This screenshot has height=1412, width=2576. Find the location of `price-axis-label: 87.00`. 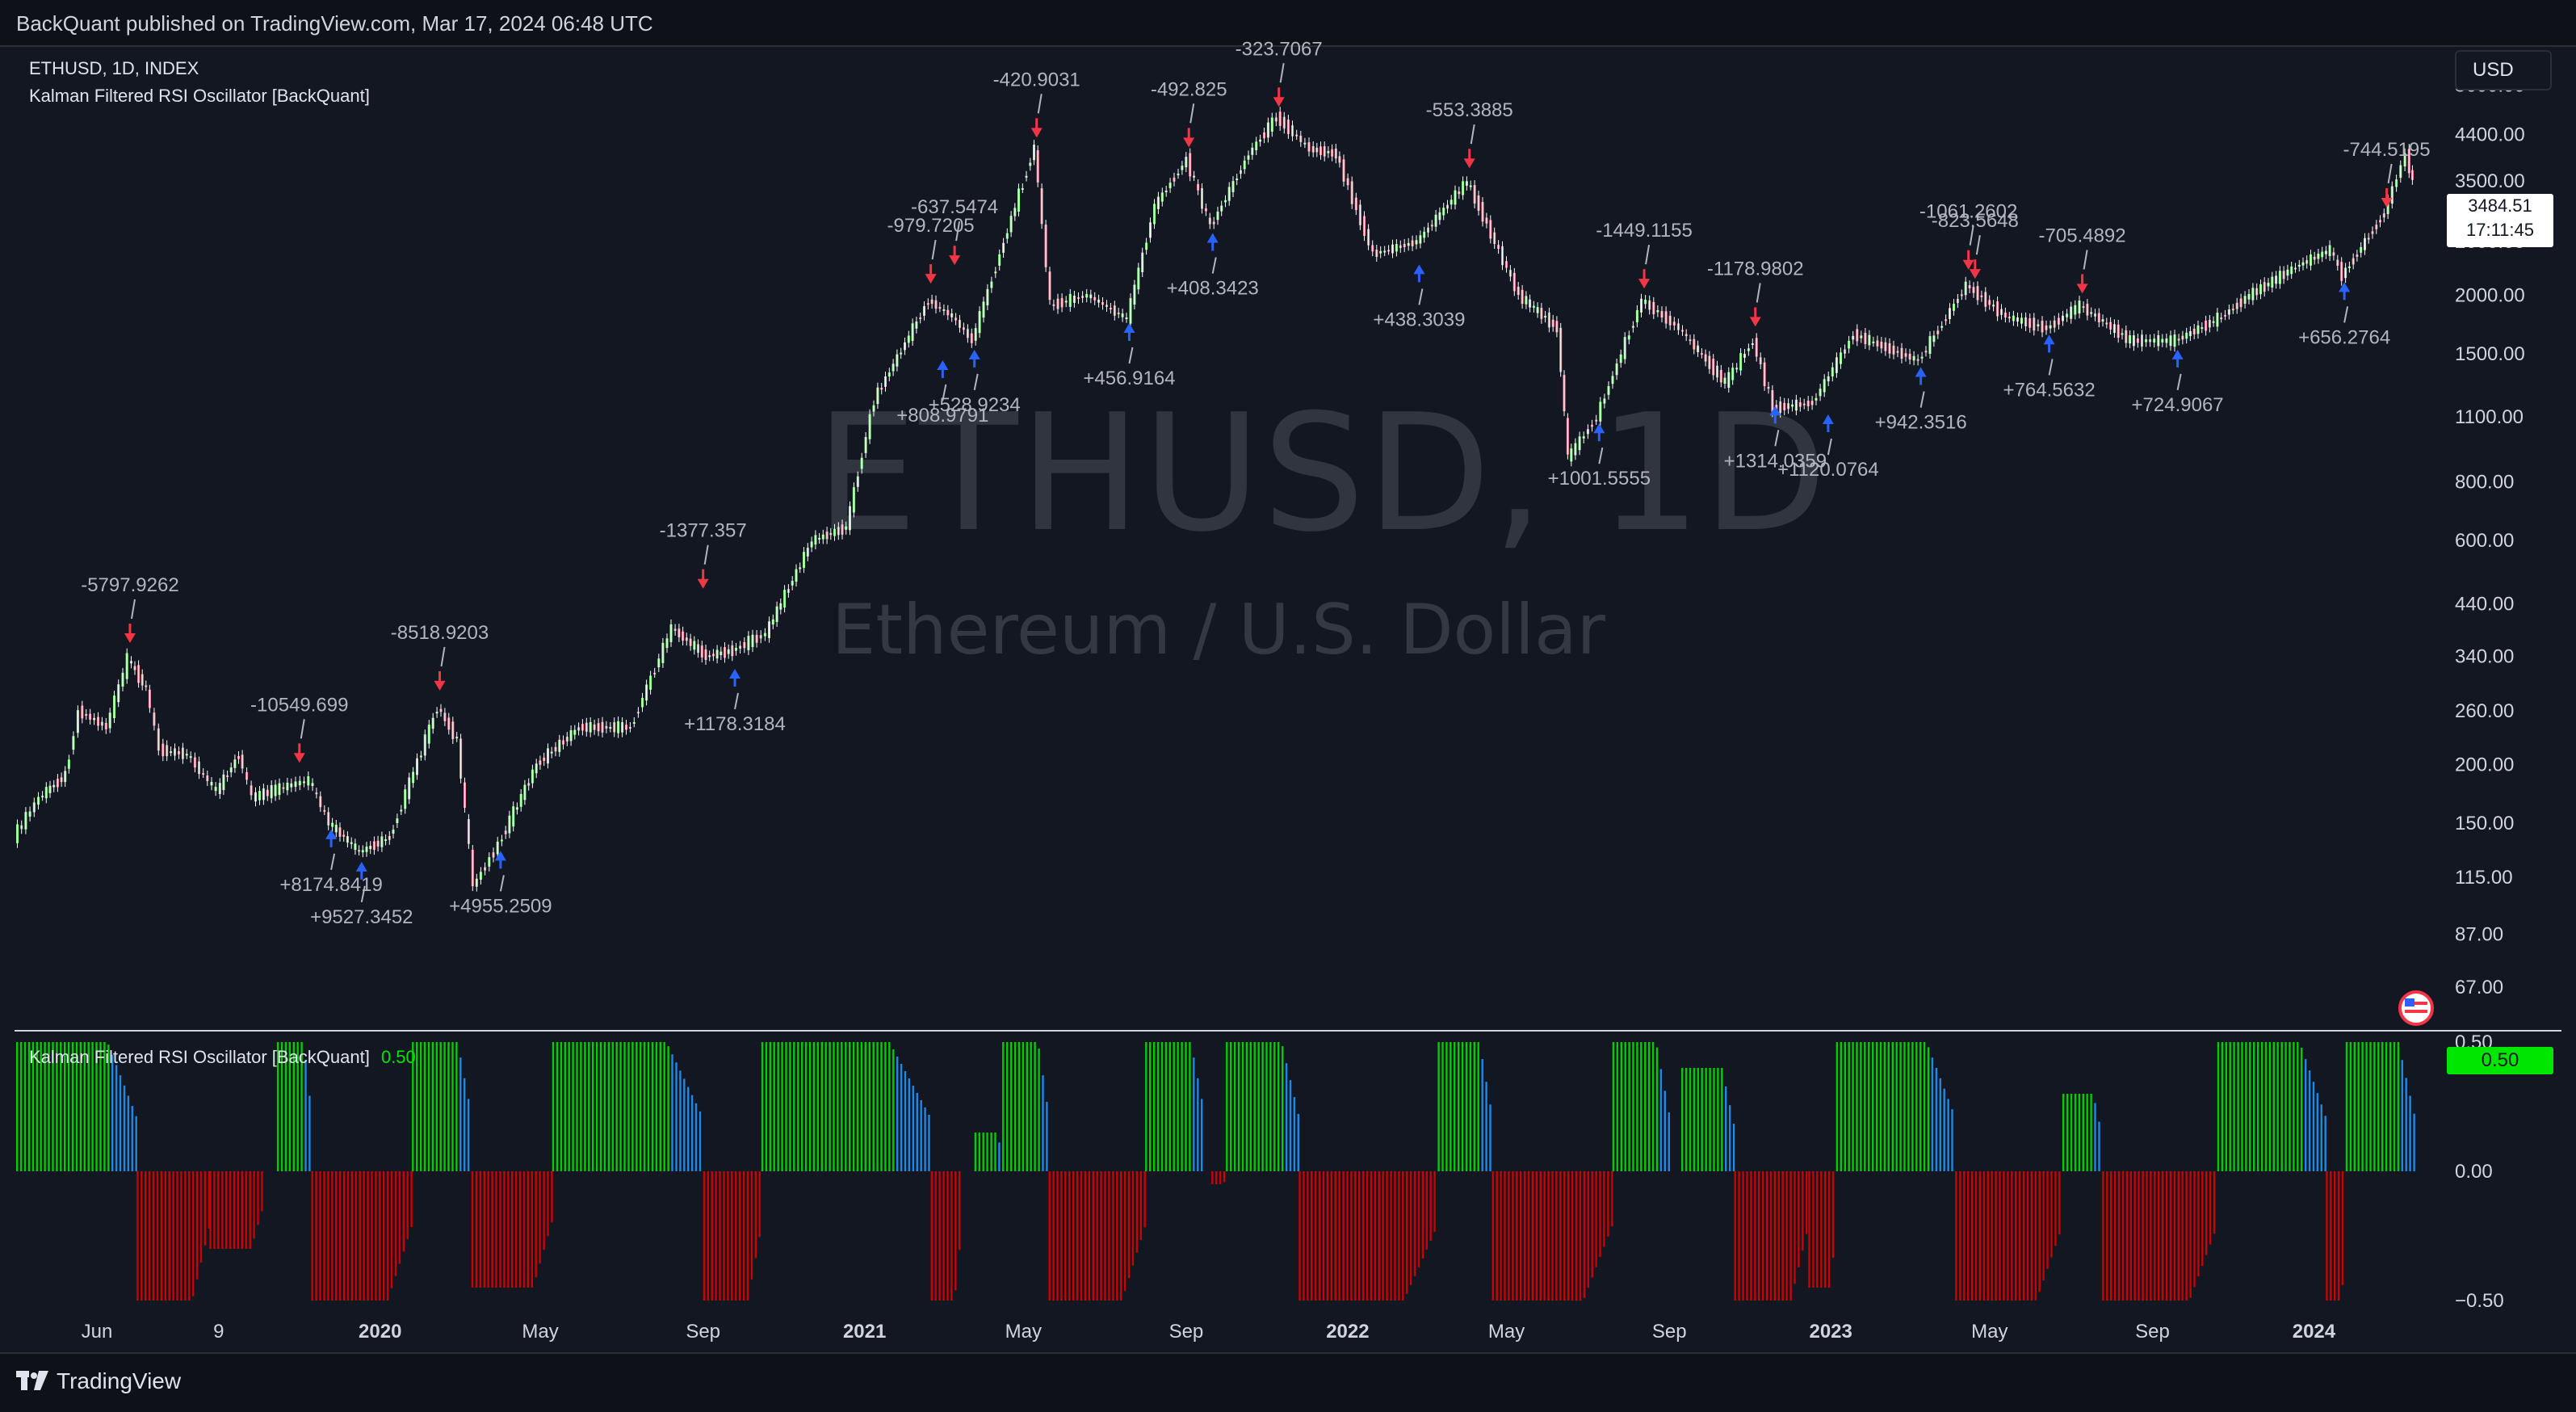

price-axis-label: 87.00 is located at coordinates (2479, 934).